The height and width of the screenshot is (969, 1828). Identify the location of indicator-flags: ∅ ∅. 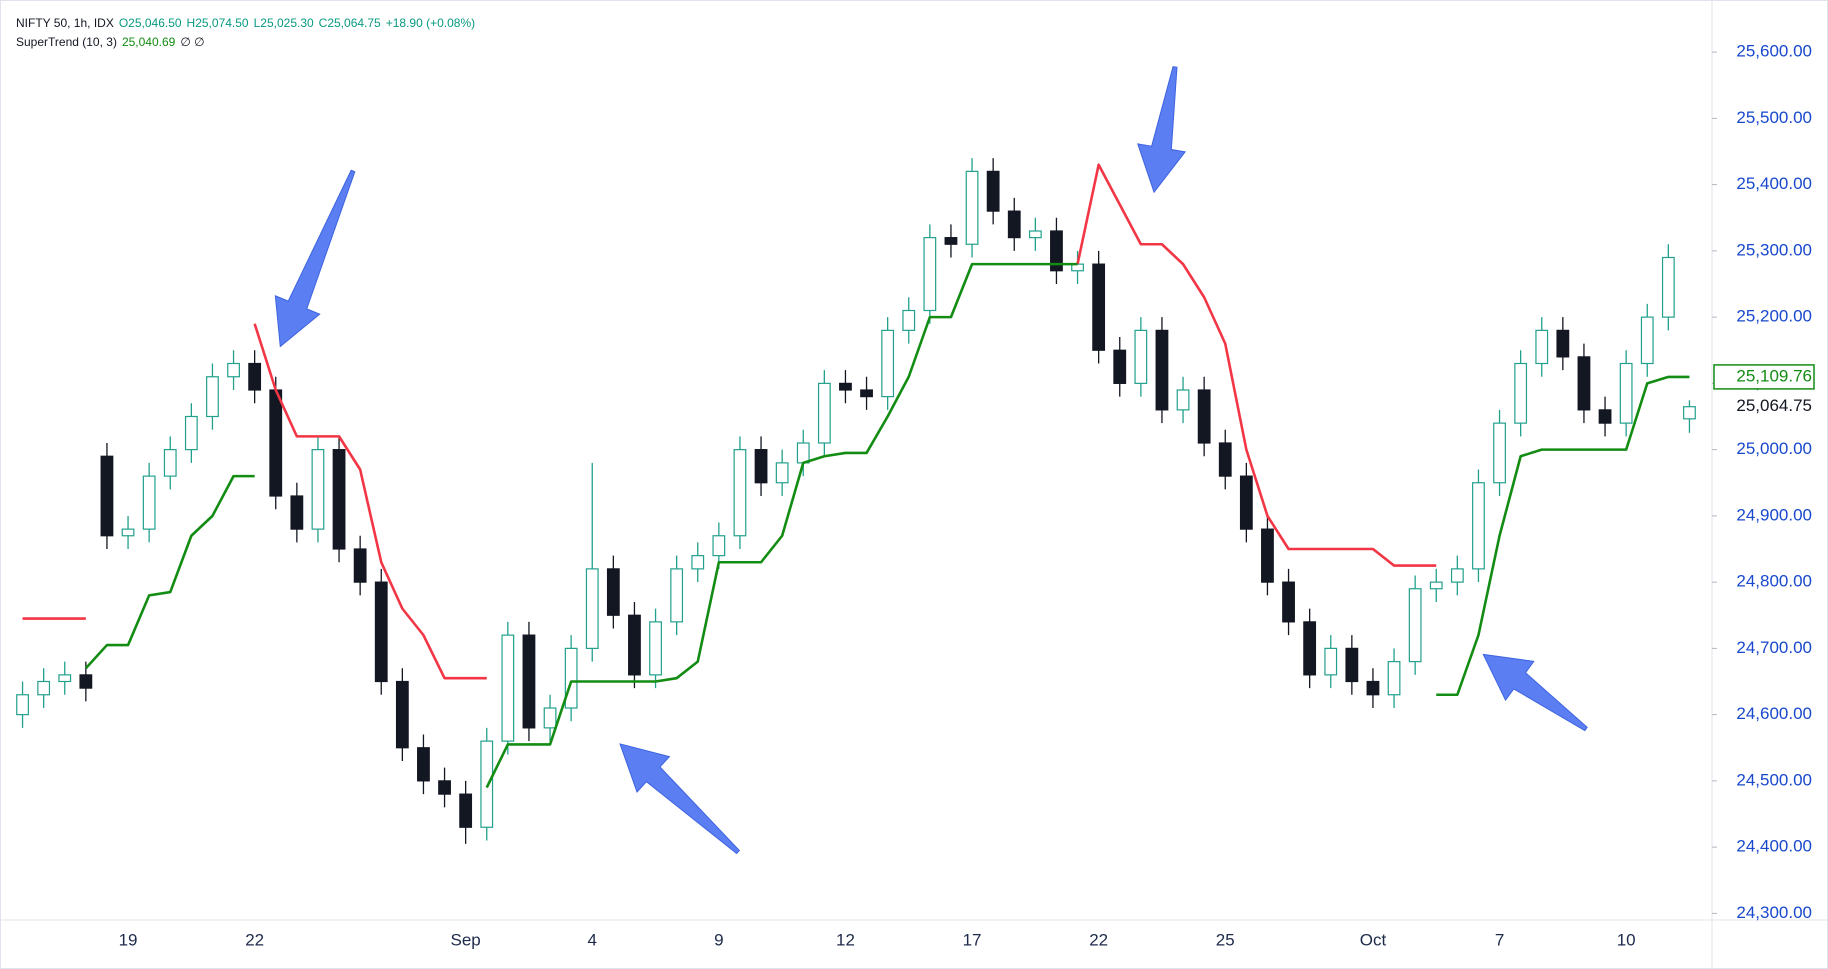
(192, 42).